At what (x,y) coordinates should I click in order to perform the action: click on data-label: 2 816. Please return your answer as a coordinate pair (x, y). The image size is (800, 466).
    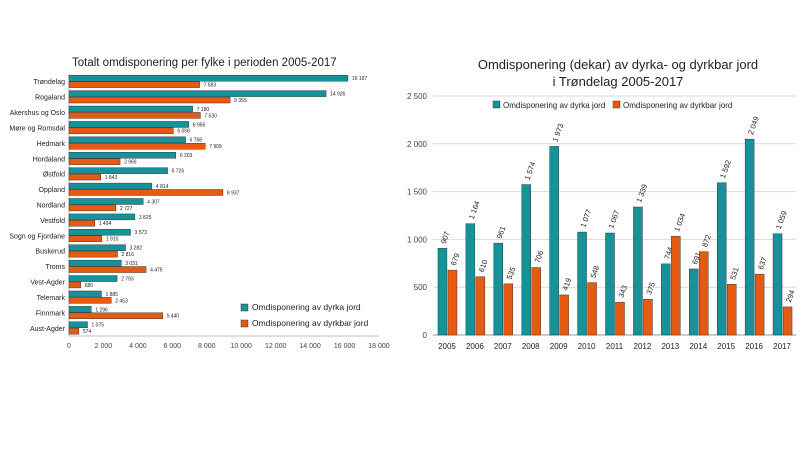
    Looking at the image, I should click on (127, 255).